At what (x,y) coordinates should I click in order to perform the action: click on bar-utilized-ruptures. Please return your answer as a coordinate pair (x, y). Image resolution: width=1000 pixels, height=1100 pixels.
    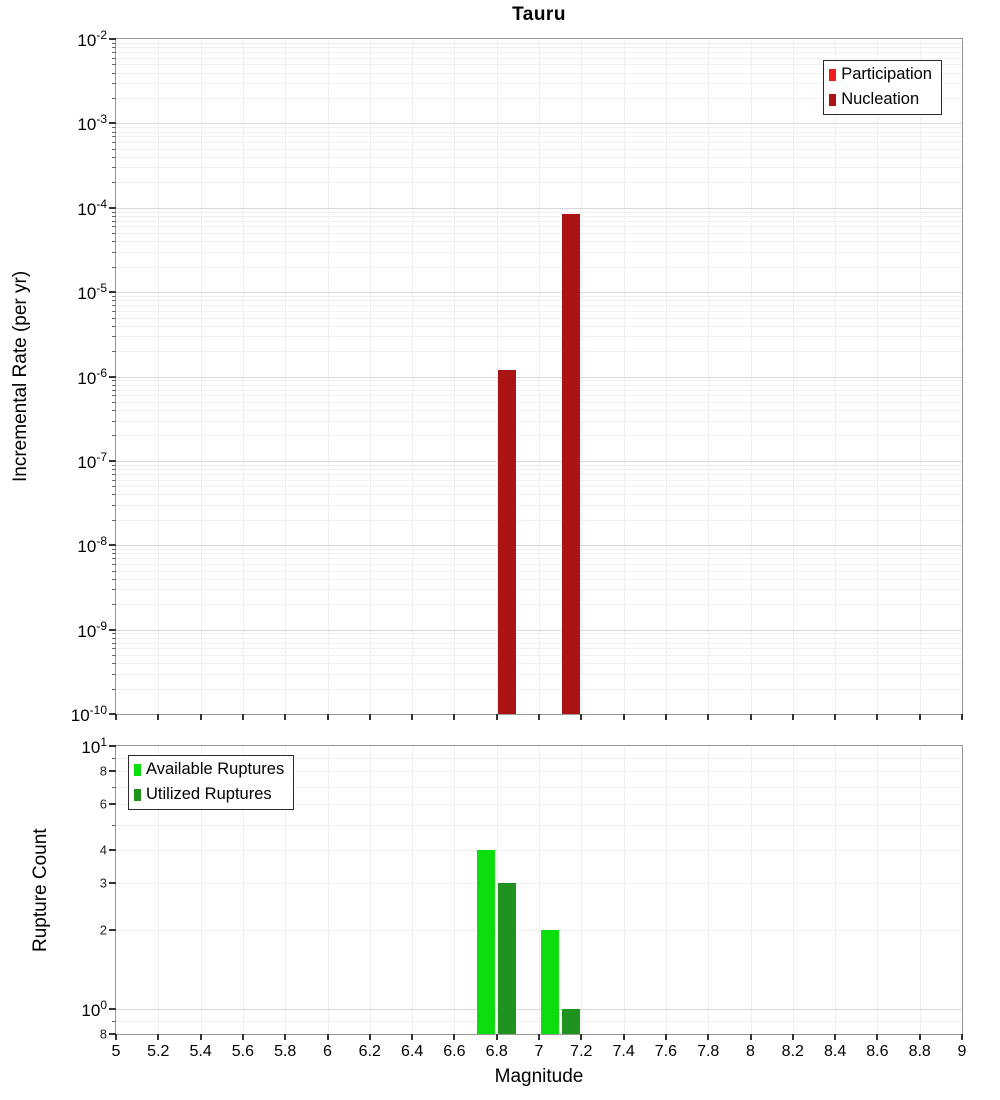
    Looking at the image, I should click on (507, 958).